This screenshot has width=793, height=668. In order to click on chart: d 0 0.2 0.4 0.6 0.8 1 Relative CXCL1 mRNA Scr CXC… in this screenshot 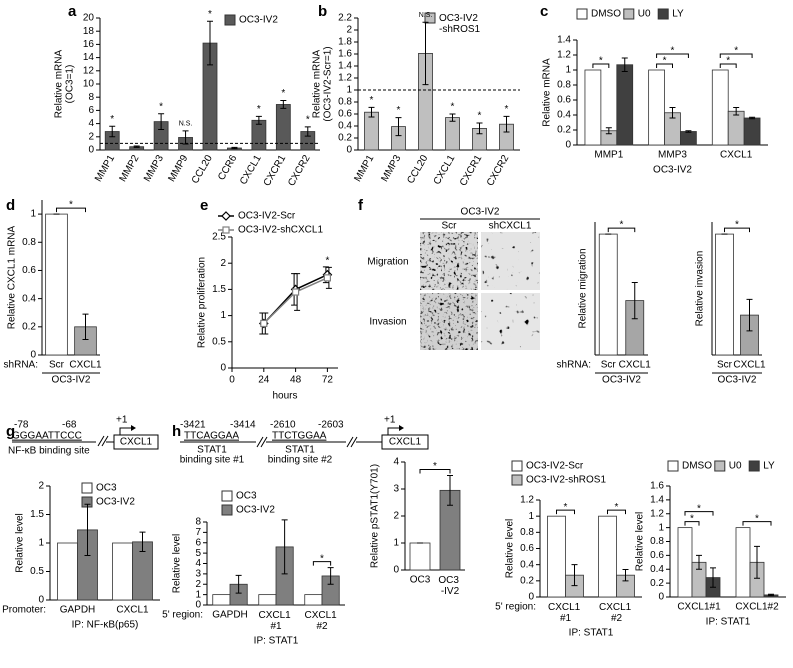, I will do `click(53, 291)`.